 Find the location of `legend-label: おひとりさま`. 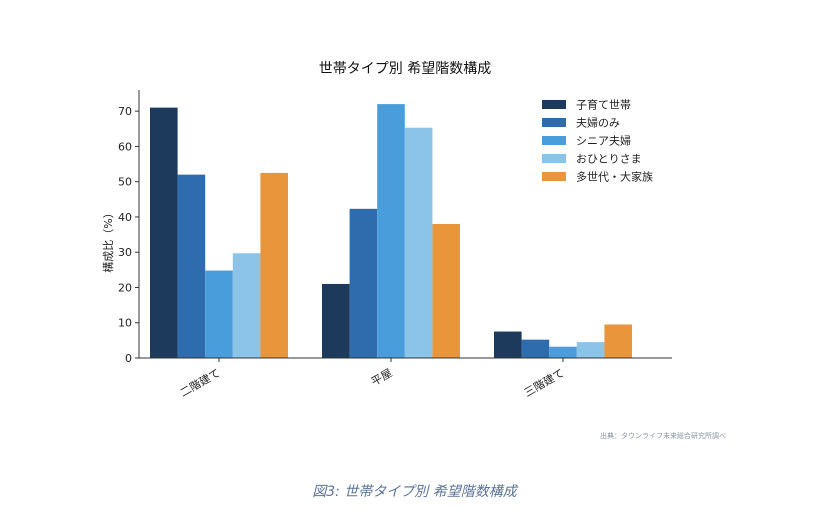

legend-label: おひとりさま is located at coordinates (609, 159).